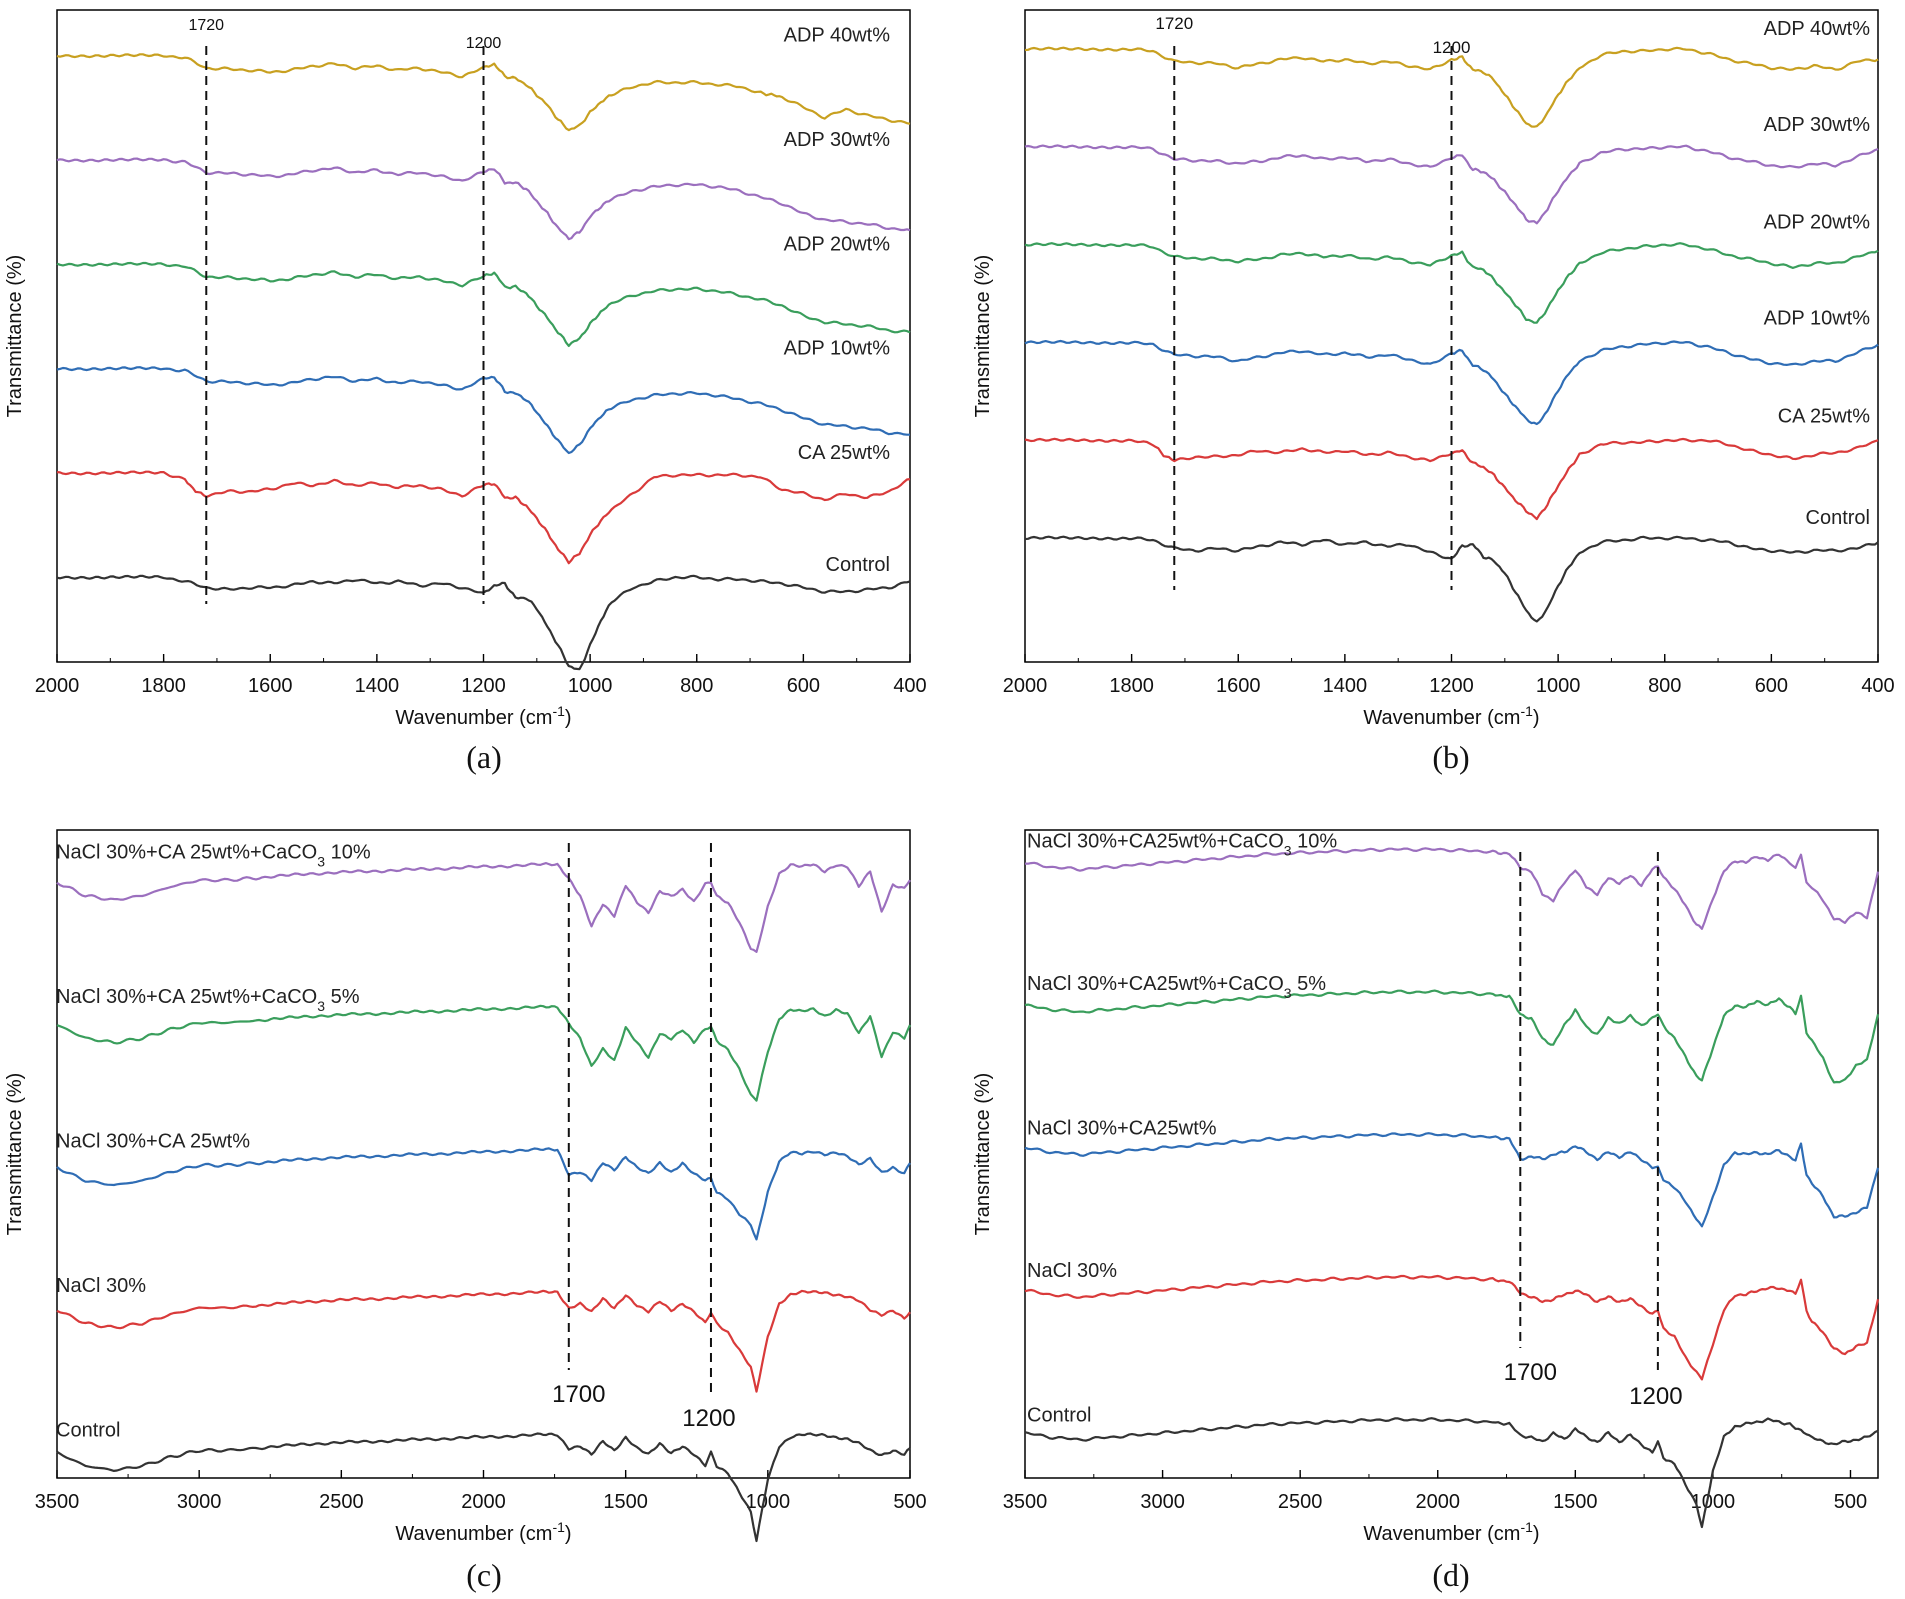 The height and width of the screenshot is (1599, 1905). I want to click on series-label: ADP 10wt%, so click(837, 349).